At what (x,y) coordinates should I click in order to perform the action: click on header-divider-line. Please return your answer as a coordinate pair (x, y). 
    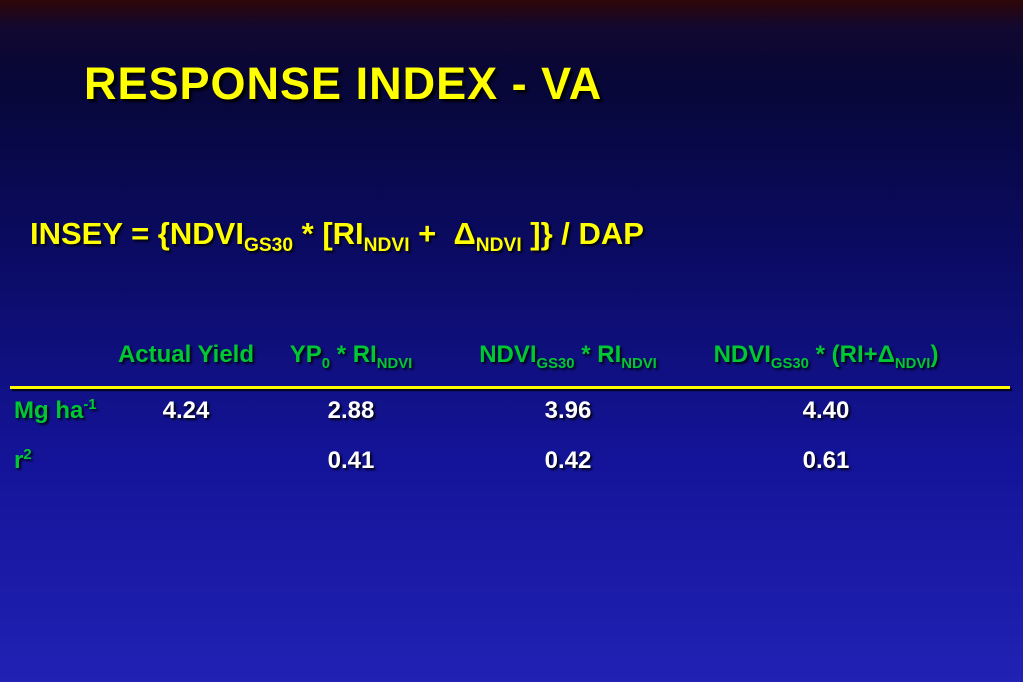
    Looking at the image, I should click on (510, 387).